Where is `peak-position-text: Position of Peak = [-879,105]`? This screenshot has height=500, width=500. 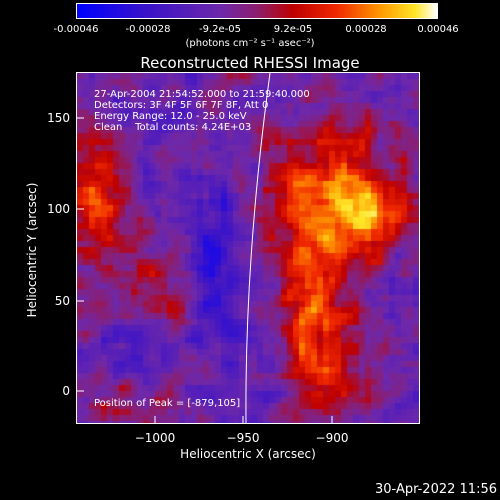
peak-position-text: Position of Peak = [-879,105] is located at coordinates (167, 403).